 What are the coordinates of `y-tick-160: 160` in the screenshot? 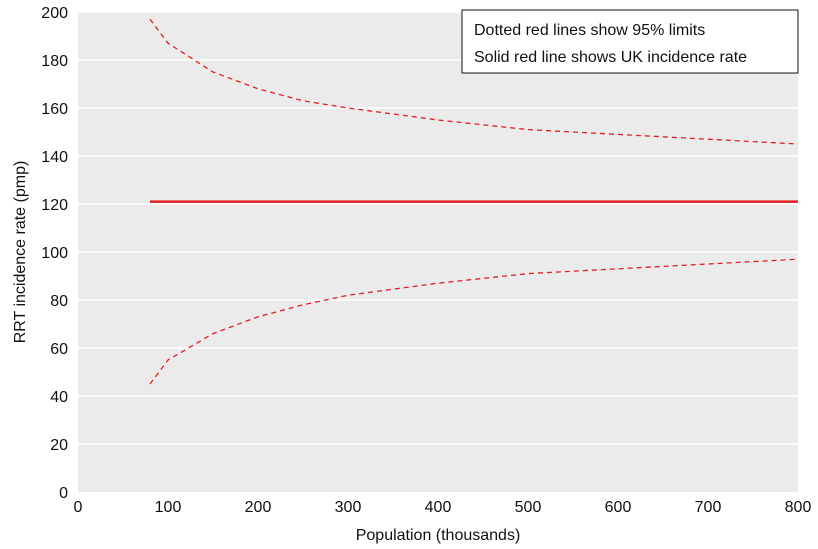 It's located at (54, 109).